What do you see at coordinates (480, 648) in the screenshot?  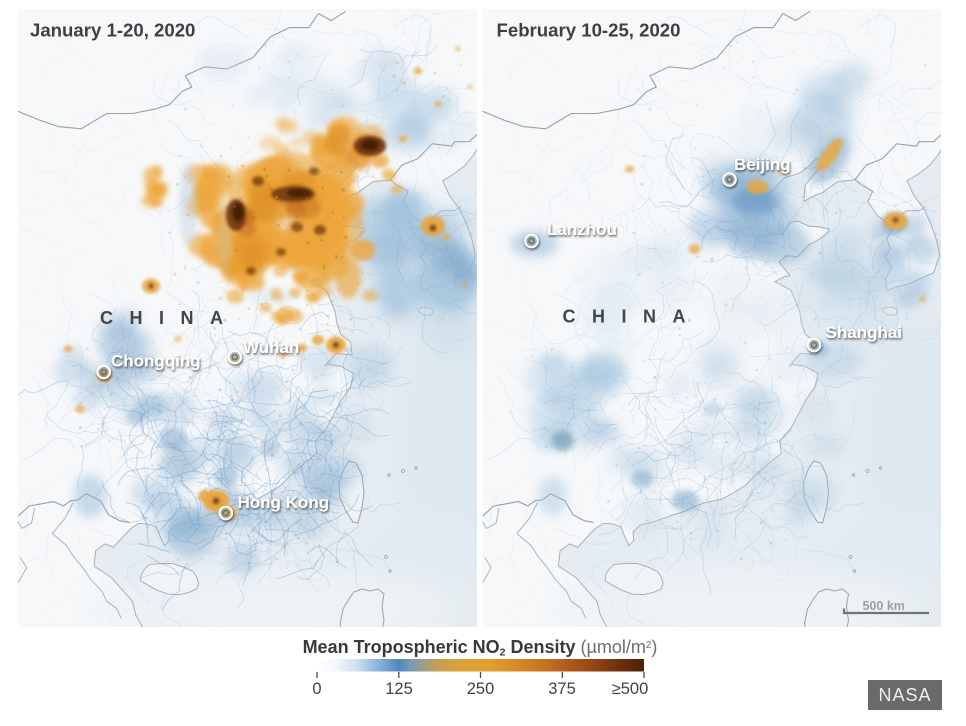 I see `svg-text:Mean Tropospheric NO2 Density: Mean Tropospheric NO2 Density (µmol/m2)` at bounding box center [480, 648].